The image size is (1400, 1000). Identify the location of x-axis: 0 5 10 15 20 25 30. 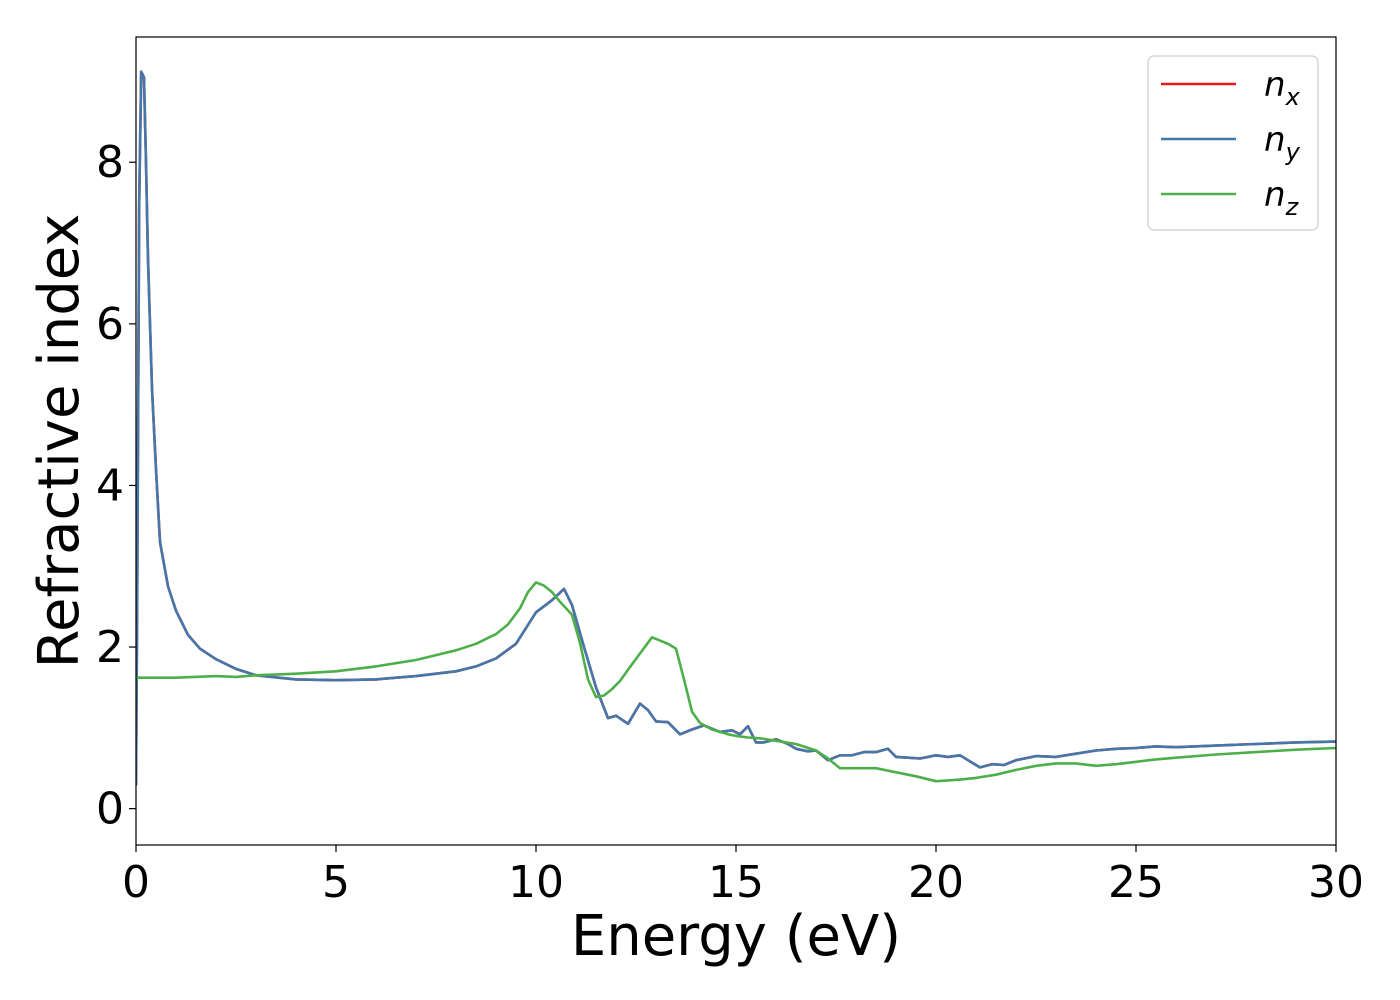
(743, 876).